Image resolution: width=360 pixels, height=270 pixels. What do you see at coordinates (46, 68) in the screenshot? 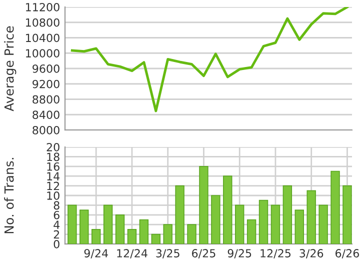
I see `y-tick-label: 9600` at bounding box center [46, 68].